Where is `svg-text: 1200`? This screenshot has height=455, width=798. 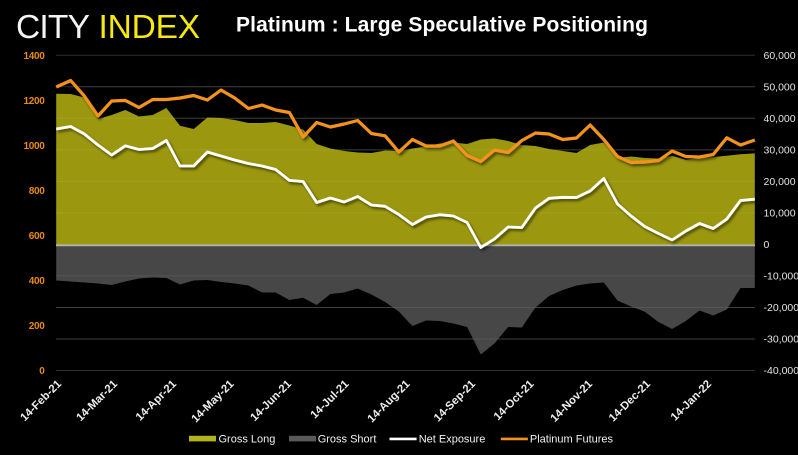 svg-text: 1200 is located at coordinates (34, 101).